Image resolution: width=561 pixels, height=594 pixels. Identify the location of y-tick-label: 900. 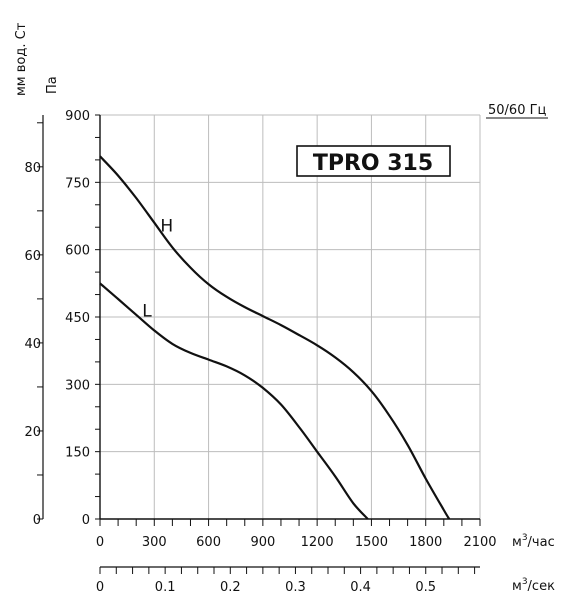
(77, 116).